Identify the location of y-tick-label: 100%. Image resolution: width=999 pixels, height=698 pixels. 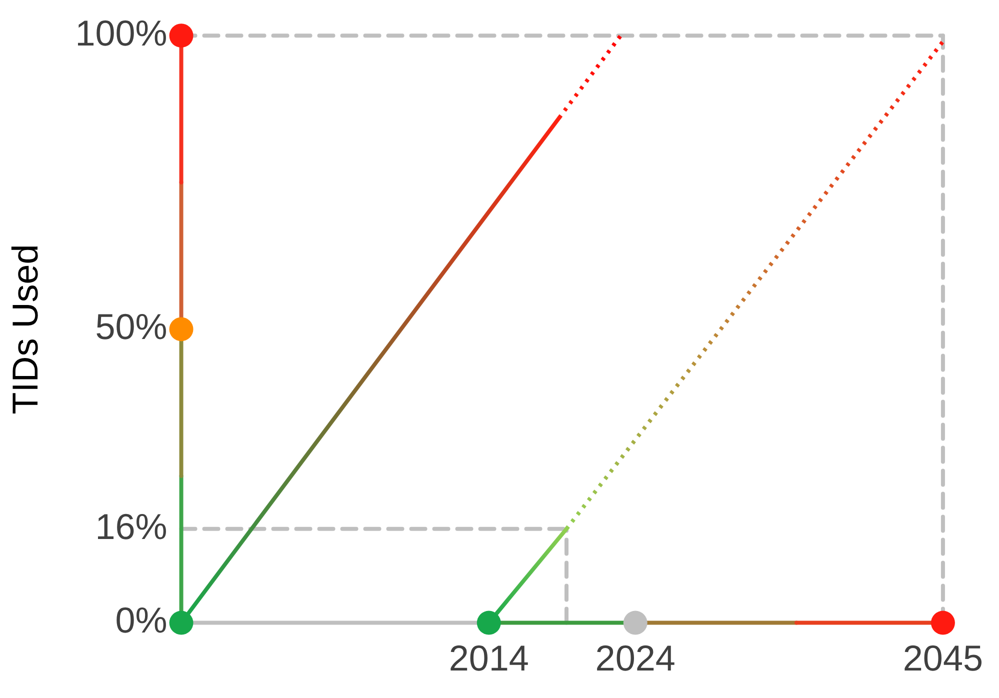
(121, 33).